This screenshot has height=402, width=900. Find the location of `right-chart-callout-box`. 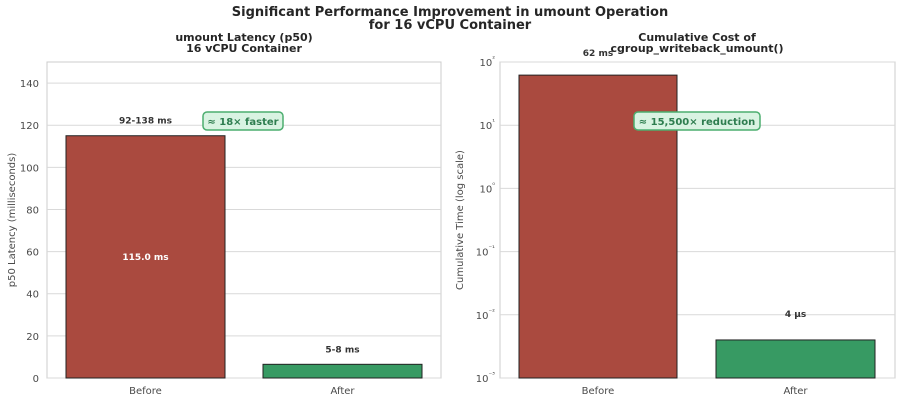

right-chart-callout-box is located at coordinates (697, 121).